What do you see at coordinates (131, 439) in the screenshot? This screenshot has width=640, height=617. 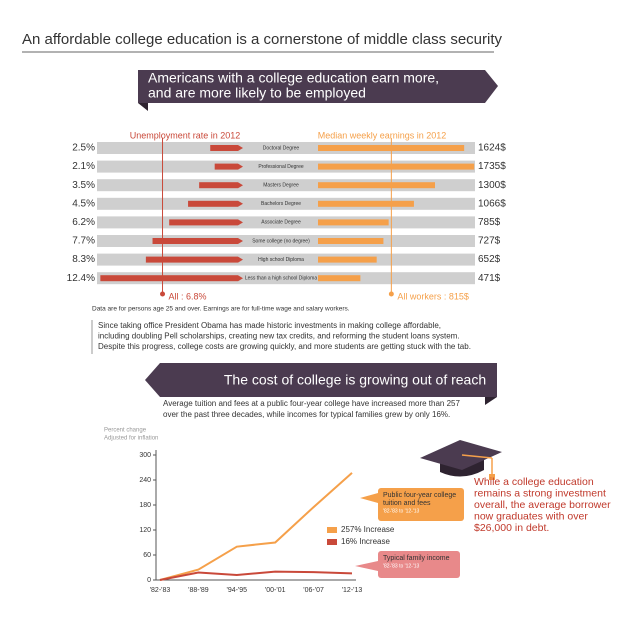 I see `axis-title: Adjusted for inflation` at bounding box center [131, 439].